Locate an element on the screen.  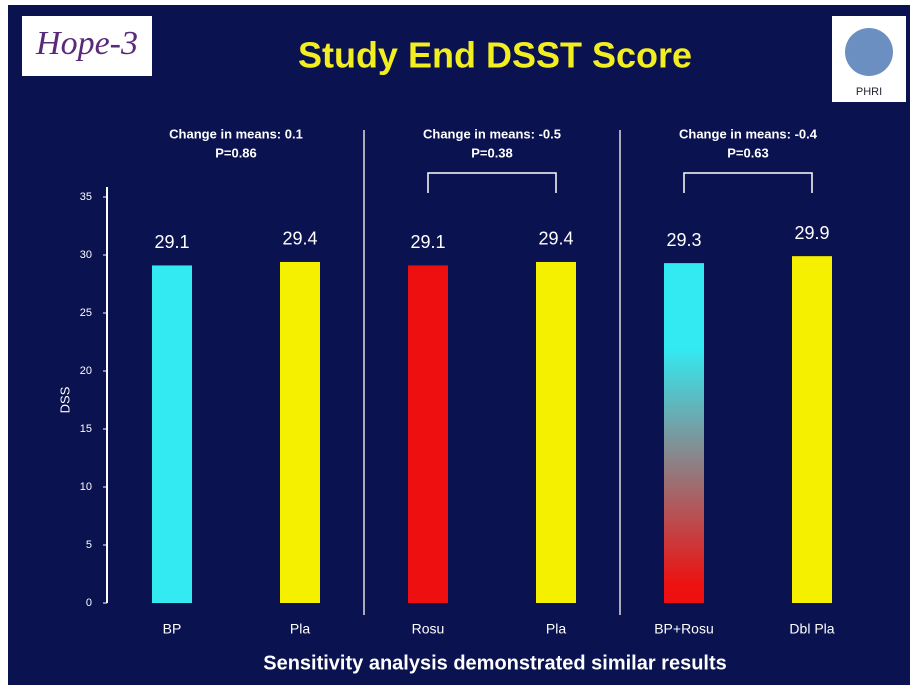
x-tick-label: BP is located at coordinates (172, 629).